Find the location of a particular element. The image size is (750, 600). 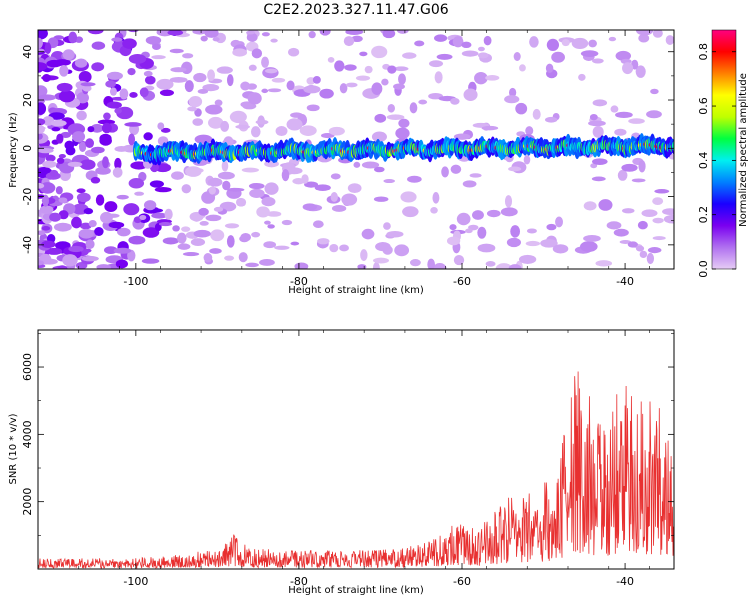

colorbar-tick-label: 0.6 is located at coordinates (703, 106).